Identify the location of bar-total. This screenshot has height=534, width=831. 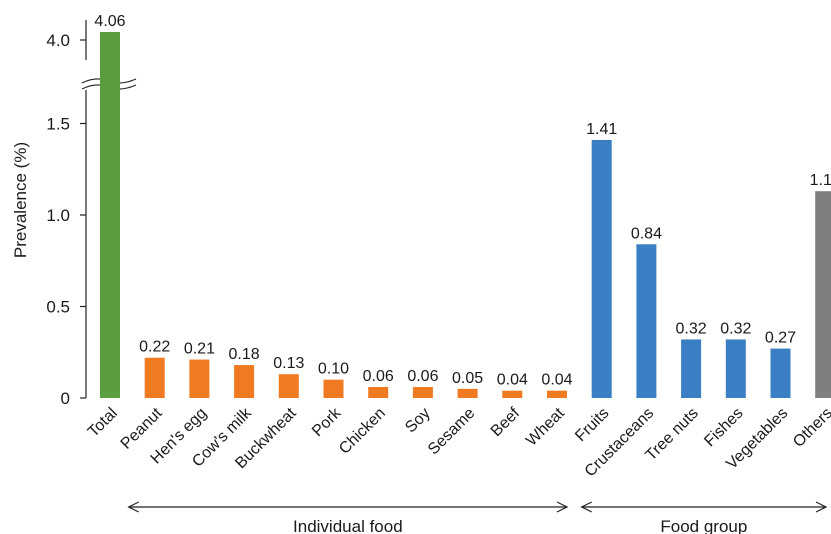
(110, 215).